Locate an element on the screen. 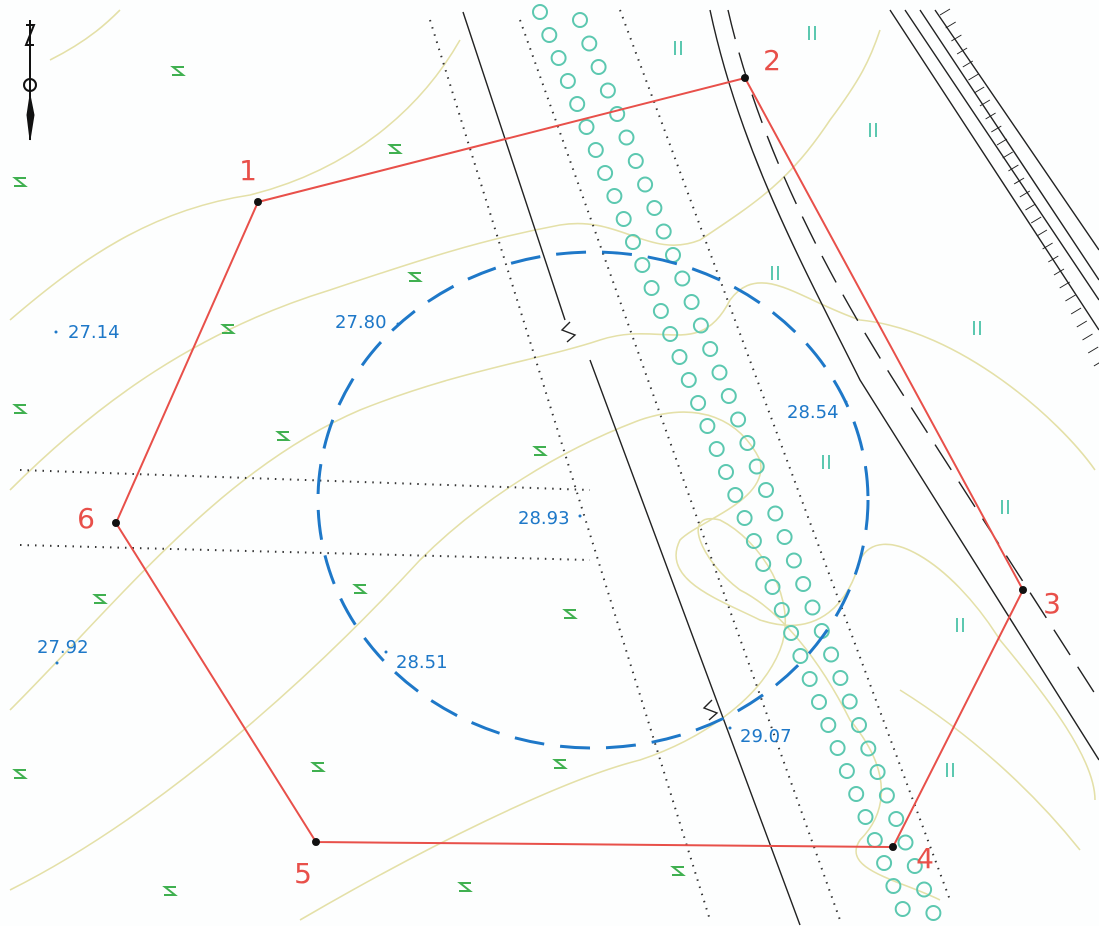 This screenshot has width=1099, height=926. break is located at coordinates (710, 710).